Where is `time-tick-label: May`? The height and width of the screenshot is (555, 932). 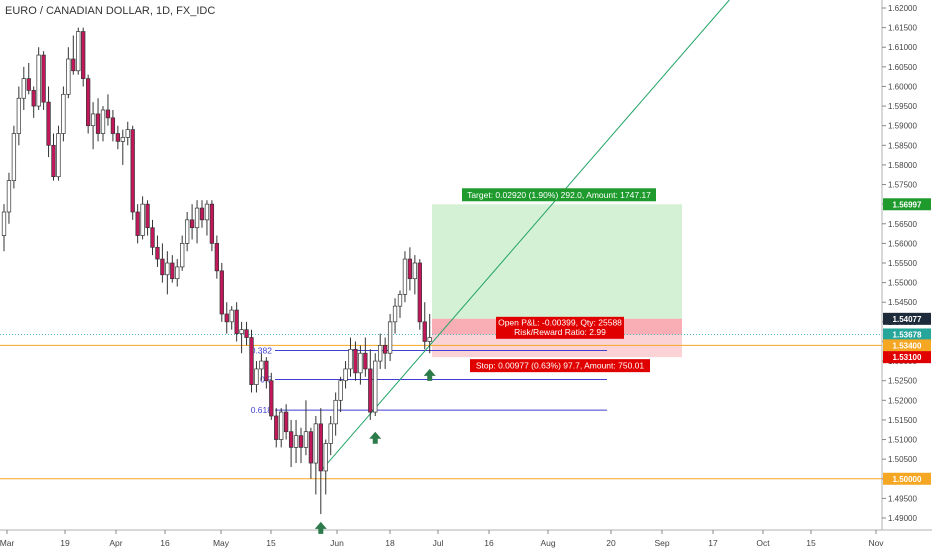 time-tick-label: May is located at coordinates (221, 543).